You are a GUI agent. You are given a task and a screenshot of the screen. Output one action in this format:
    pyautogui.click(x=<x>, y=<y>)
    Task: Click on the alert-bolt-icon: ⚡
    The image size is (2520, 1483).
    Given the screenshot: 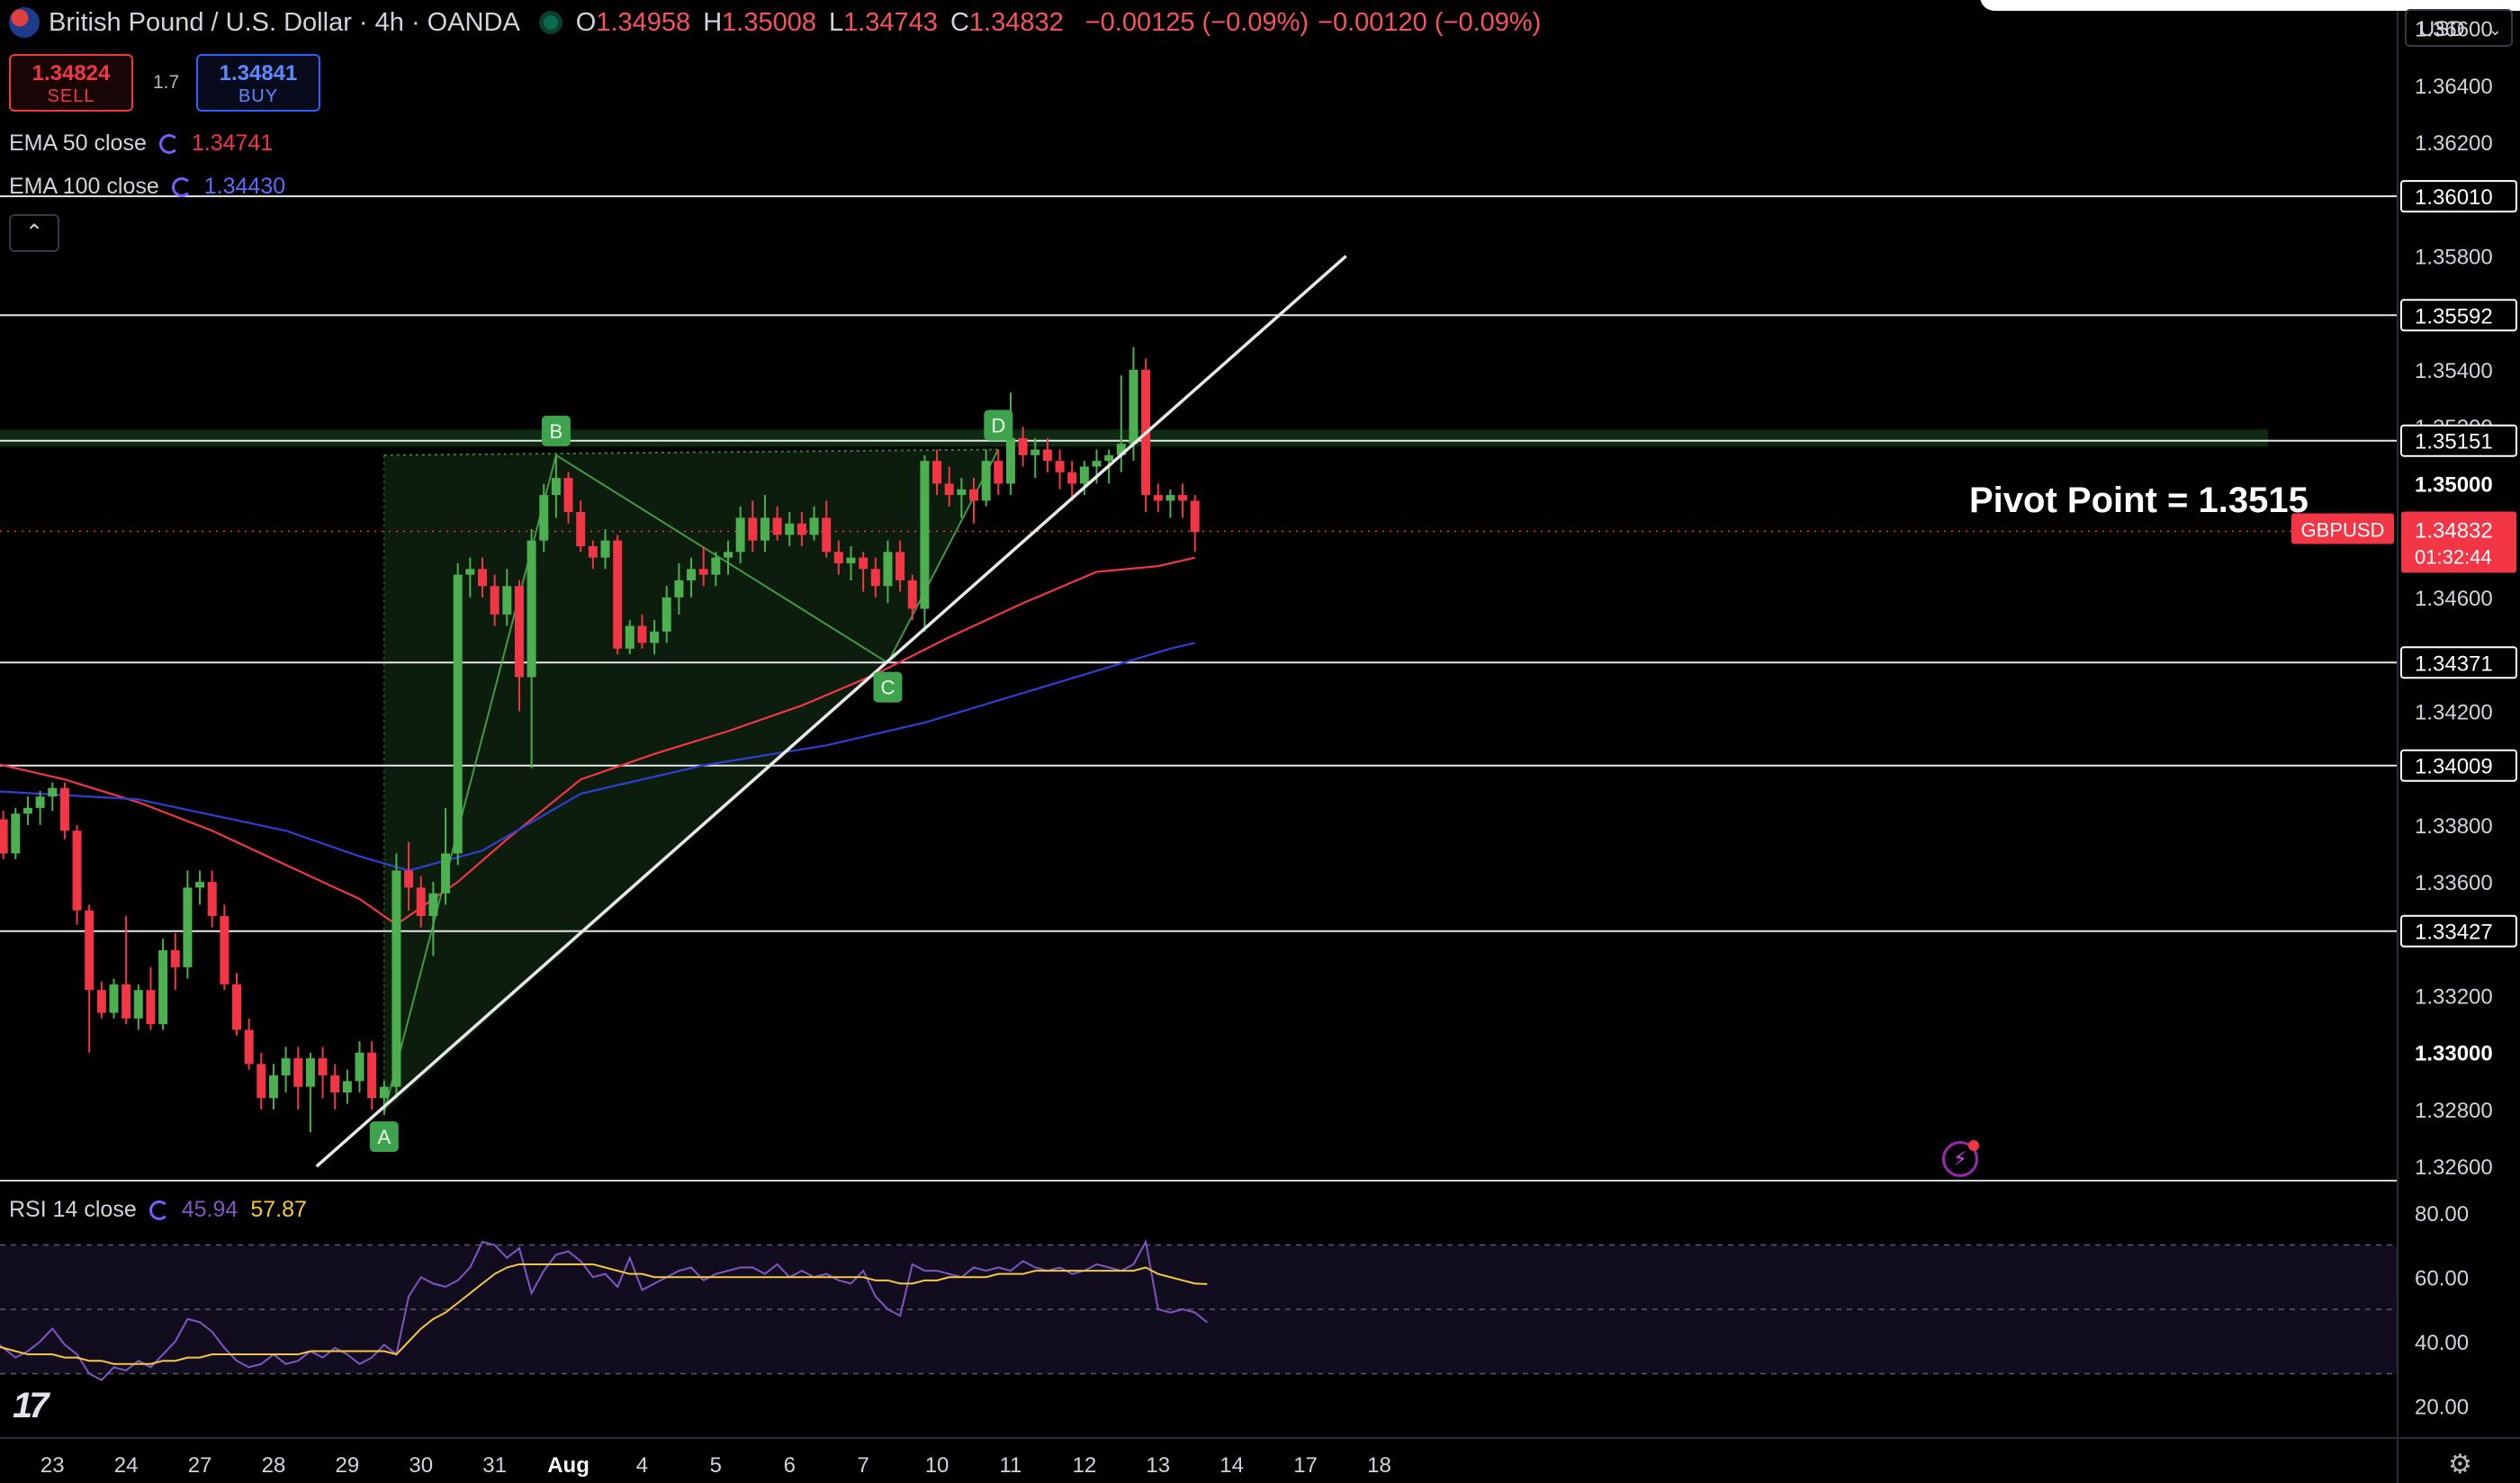 What is the action you would take?
    pyautogui.click(x=1961, y=1158)
    